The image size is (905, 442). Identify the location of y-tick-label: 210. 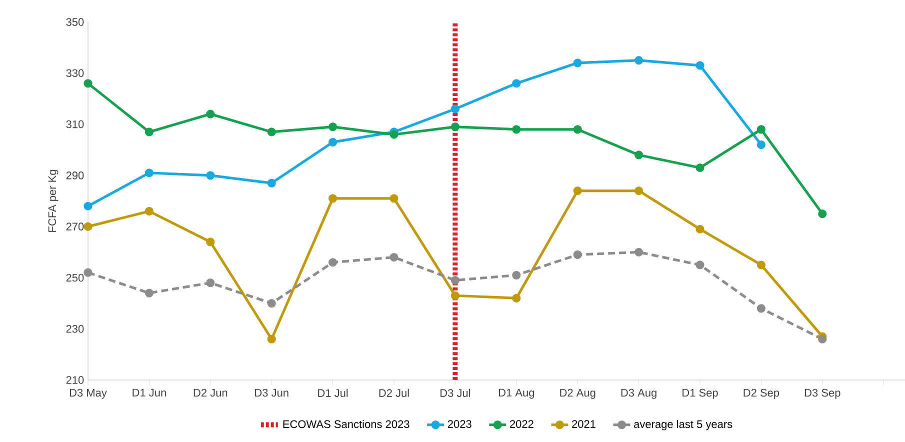
(75, 380).